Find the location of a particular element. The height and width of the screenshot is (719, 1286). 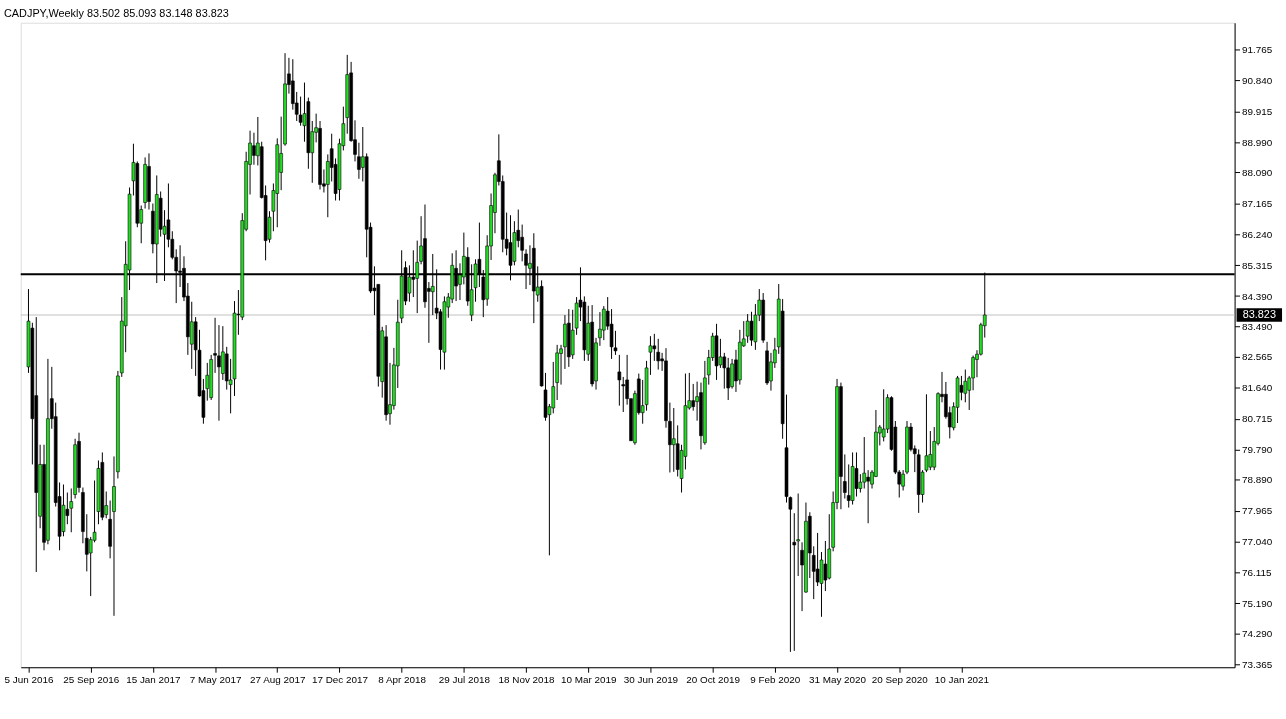

x-tick-label: 7 May 2017 is located at coordinates (215, 679).